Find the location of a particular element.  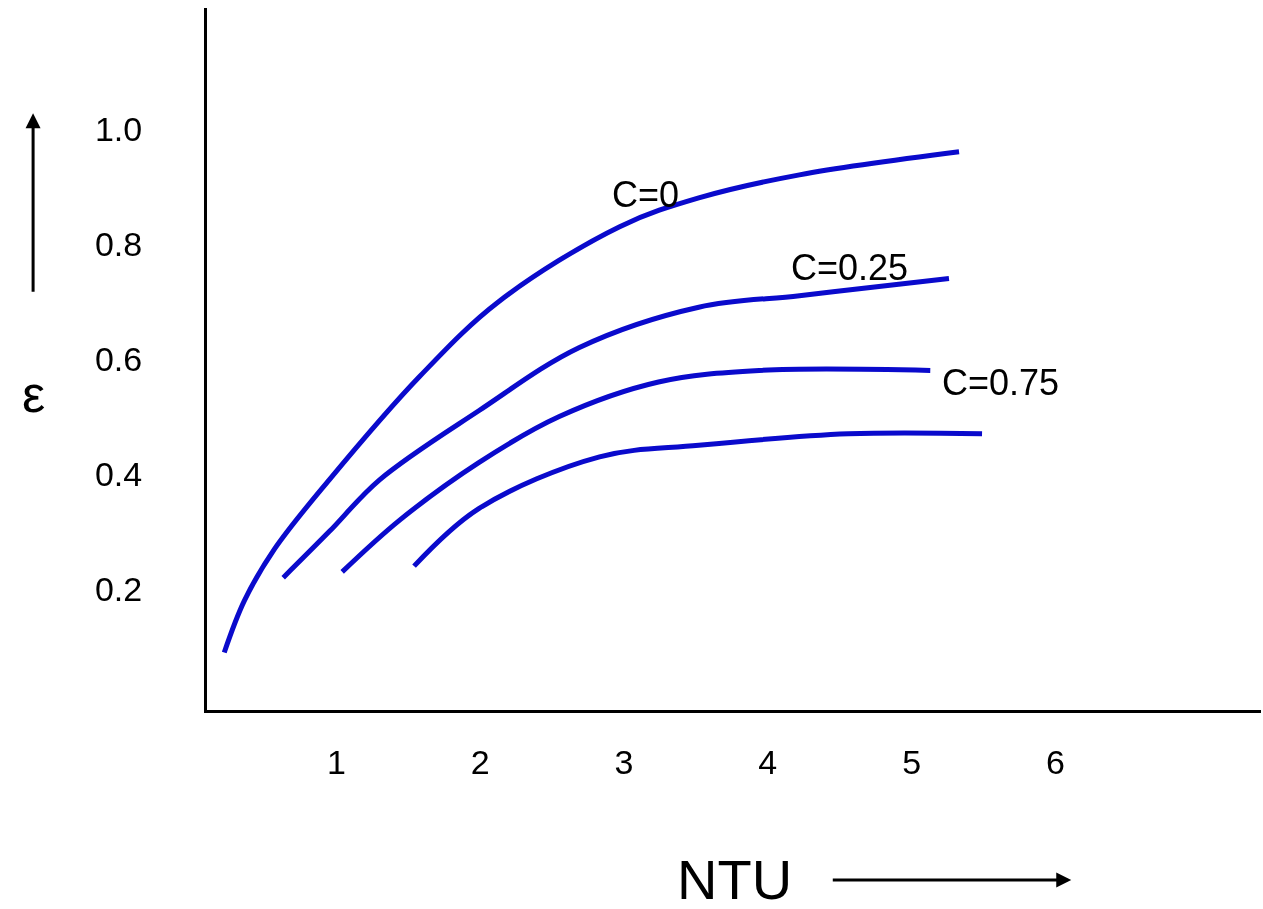

x-tick-label: 4 is located at coordinates (768, 761).